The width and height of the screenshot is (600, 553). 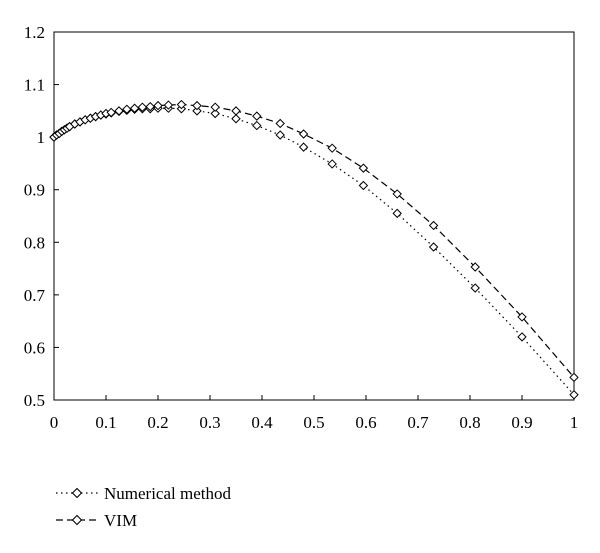 What do you see at coordinates (34, 242) in the screenshot?
I see `y-tick-label: 0.8` at bounding box center [34, 242].